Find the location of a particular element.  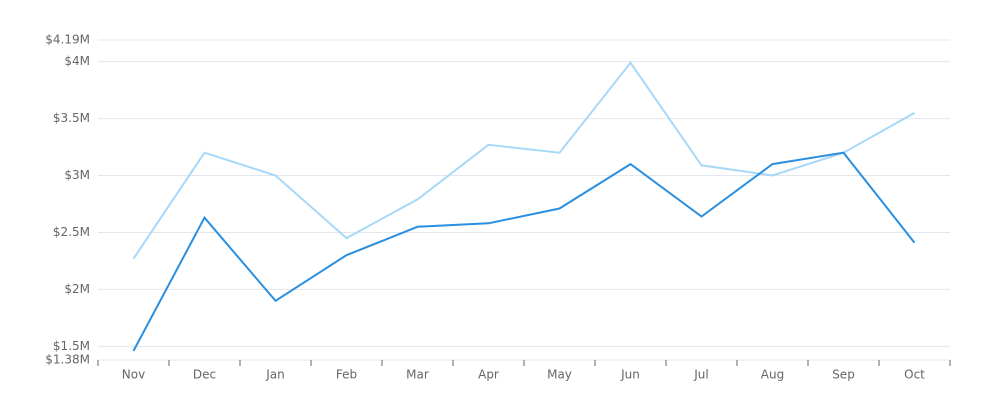

x-tick-label: May is located at coordinates (559, 375).